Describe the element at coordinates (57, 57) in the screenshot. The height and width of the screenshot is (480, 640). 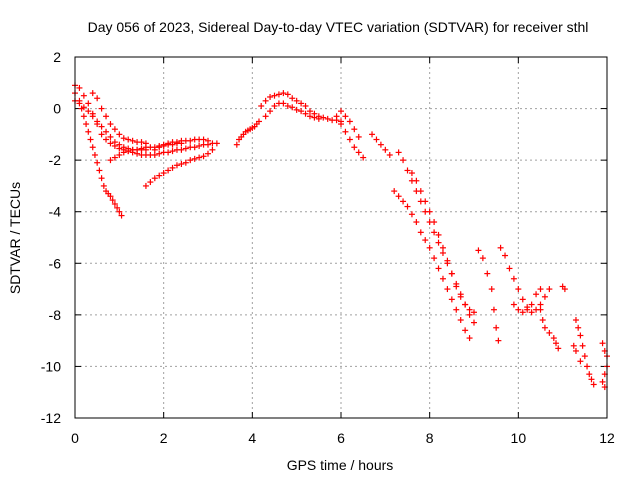
I see `y-tick-label: 2` at that location.